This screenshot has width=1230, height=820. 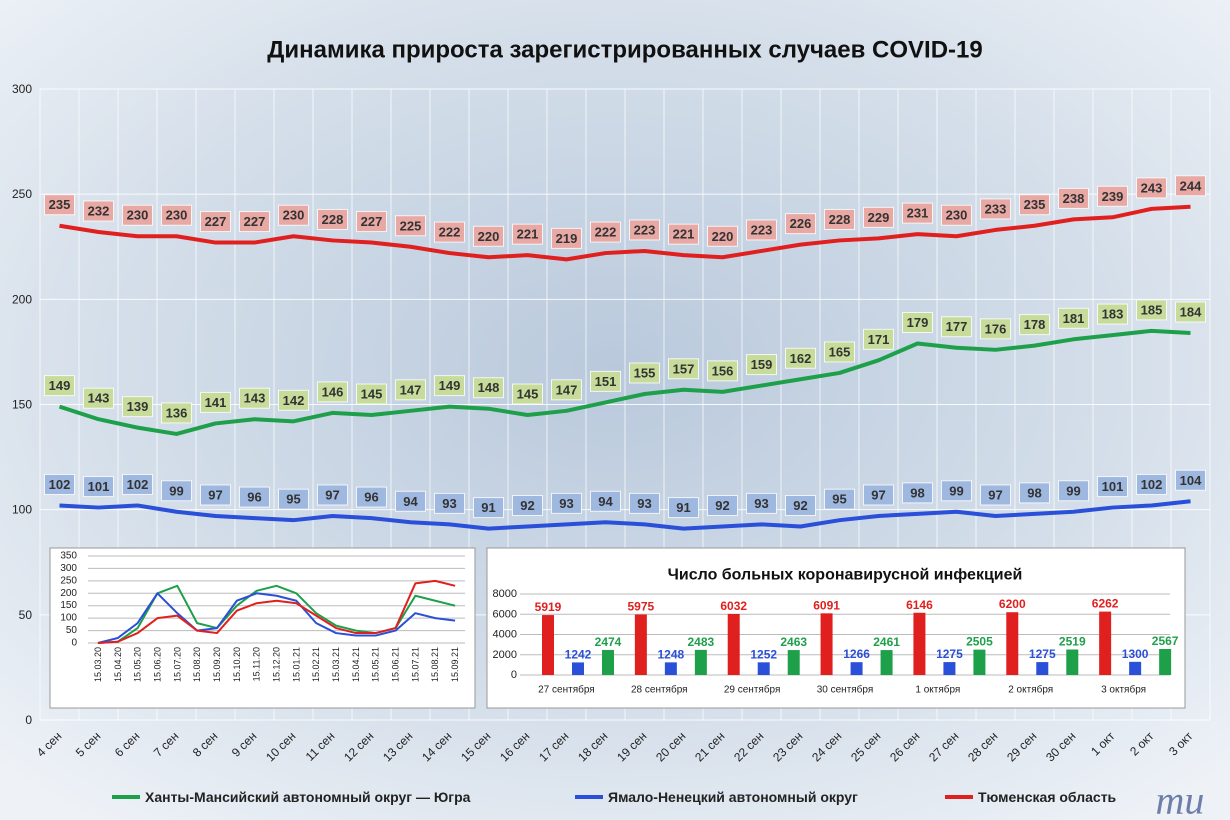 I want to click on data-label: 91, so click(x=488, y=507).